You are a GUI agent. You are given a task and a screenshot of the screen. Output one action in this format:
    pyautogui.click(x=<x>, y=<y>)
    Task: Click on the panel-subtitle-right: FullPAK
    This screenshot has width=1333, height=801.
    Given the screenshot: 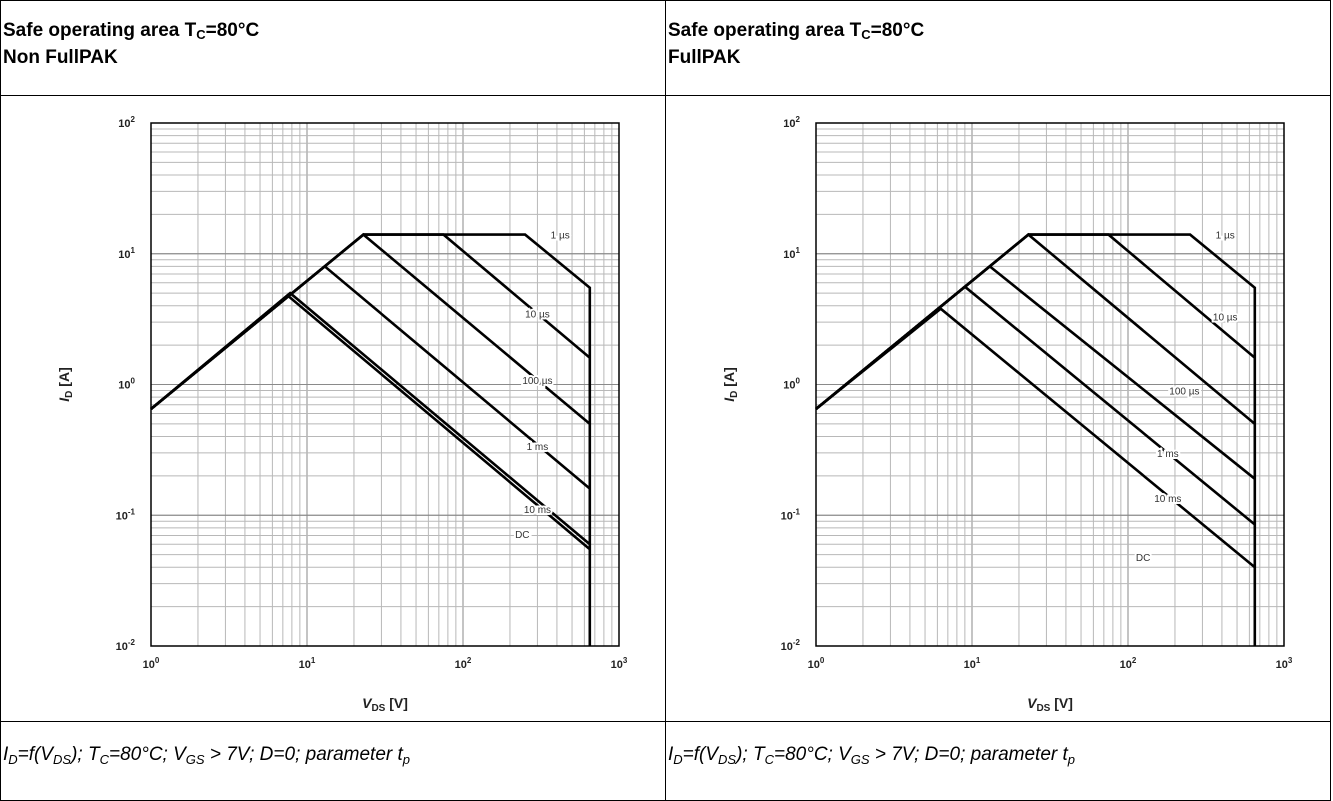 What is the action you would take?
    pyautogui.click(x=704, y=57)
    